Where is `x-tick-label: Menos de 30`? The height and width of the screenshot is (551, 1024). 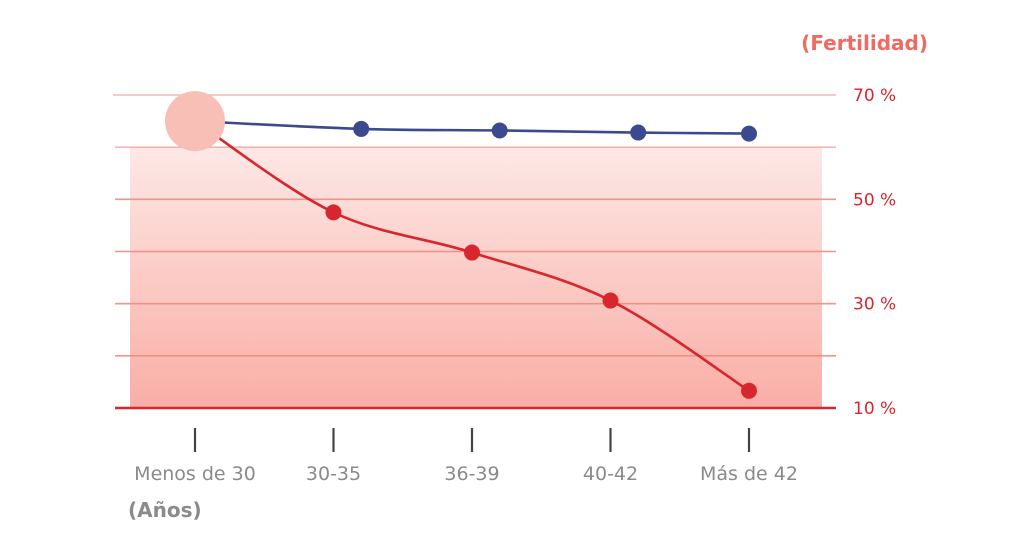 x-tick-label: Menos de 30 is located at coordinates (195, 474).